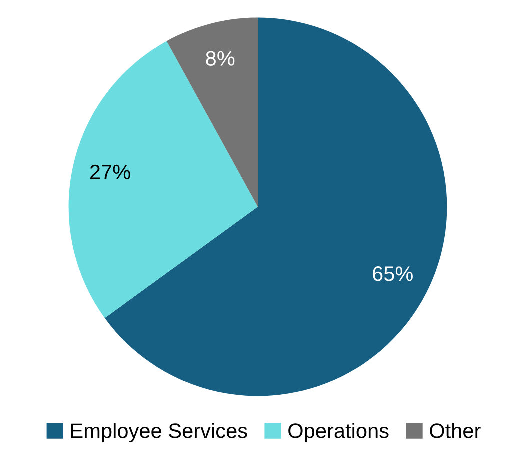 This screenshot has width=528, height=455. Describe the element at coordinates (159, 432) in the screenshot. I see `legend-label: Employee Services` at that location.